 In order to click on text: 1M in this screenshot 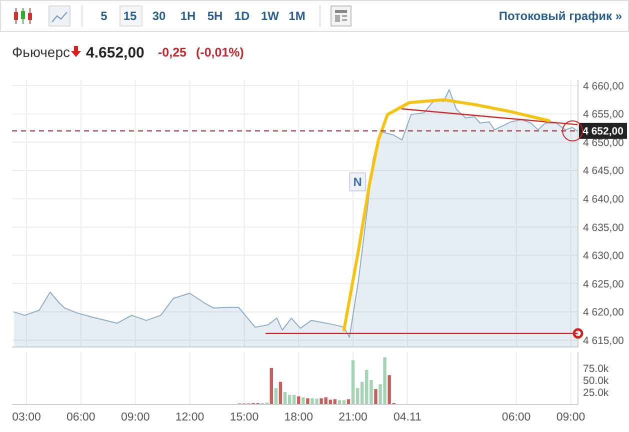, I will do `click(297, 16)`.